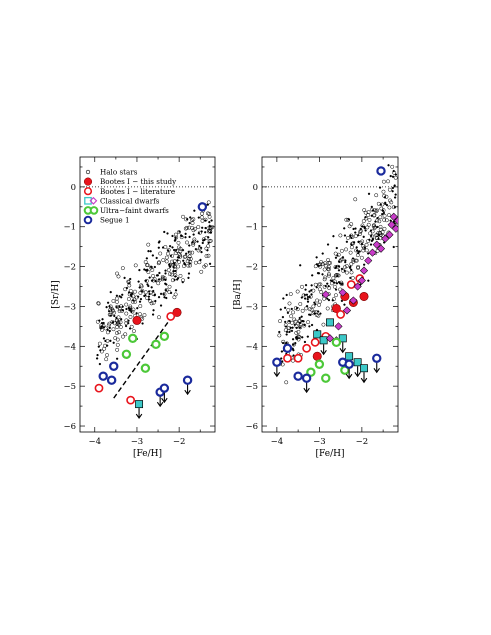 This screenshot has width=491, height=635. Describe the element at coordinates (349, 376) in the screenshot. I see `upper-limit-arrowhead` at that location.